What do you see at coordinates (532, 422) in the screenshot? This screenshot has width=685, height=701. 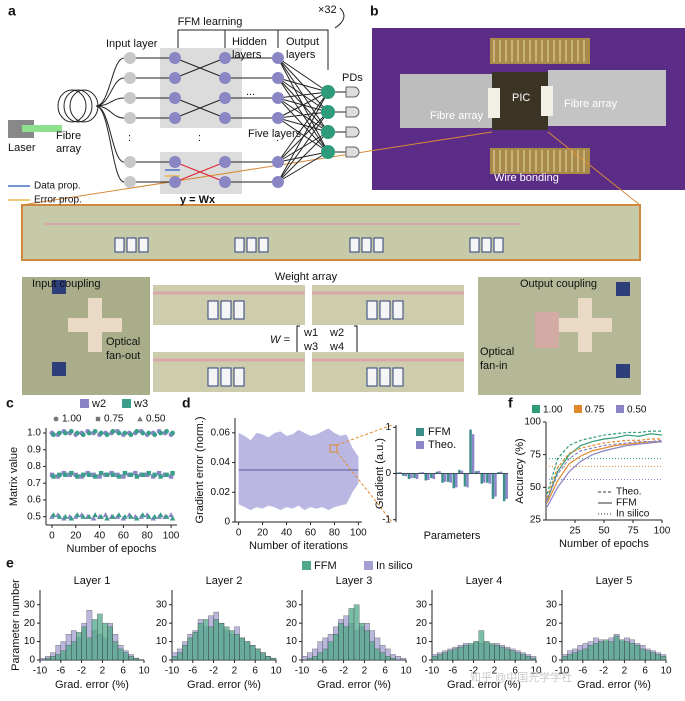 I see `y-tick-label: 100` at bounding box center [532, 422].